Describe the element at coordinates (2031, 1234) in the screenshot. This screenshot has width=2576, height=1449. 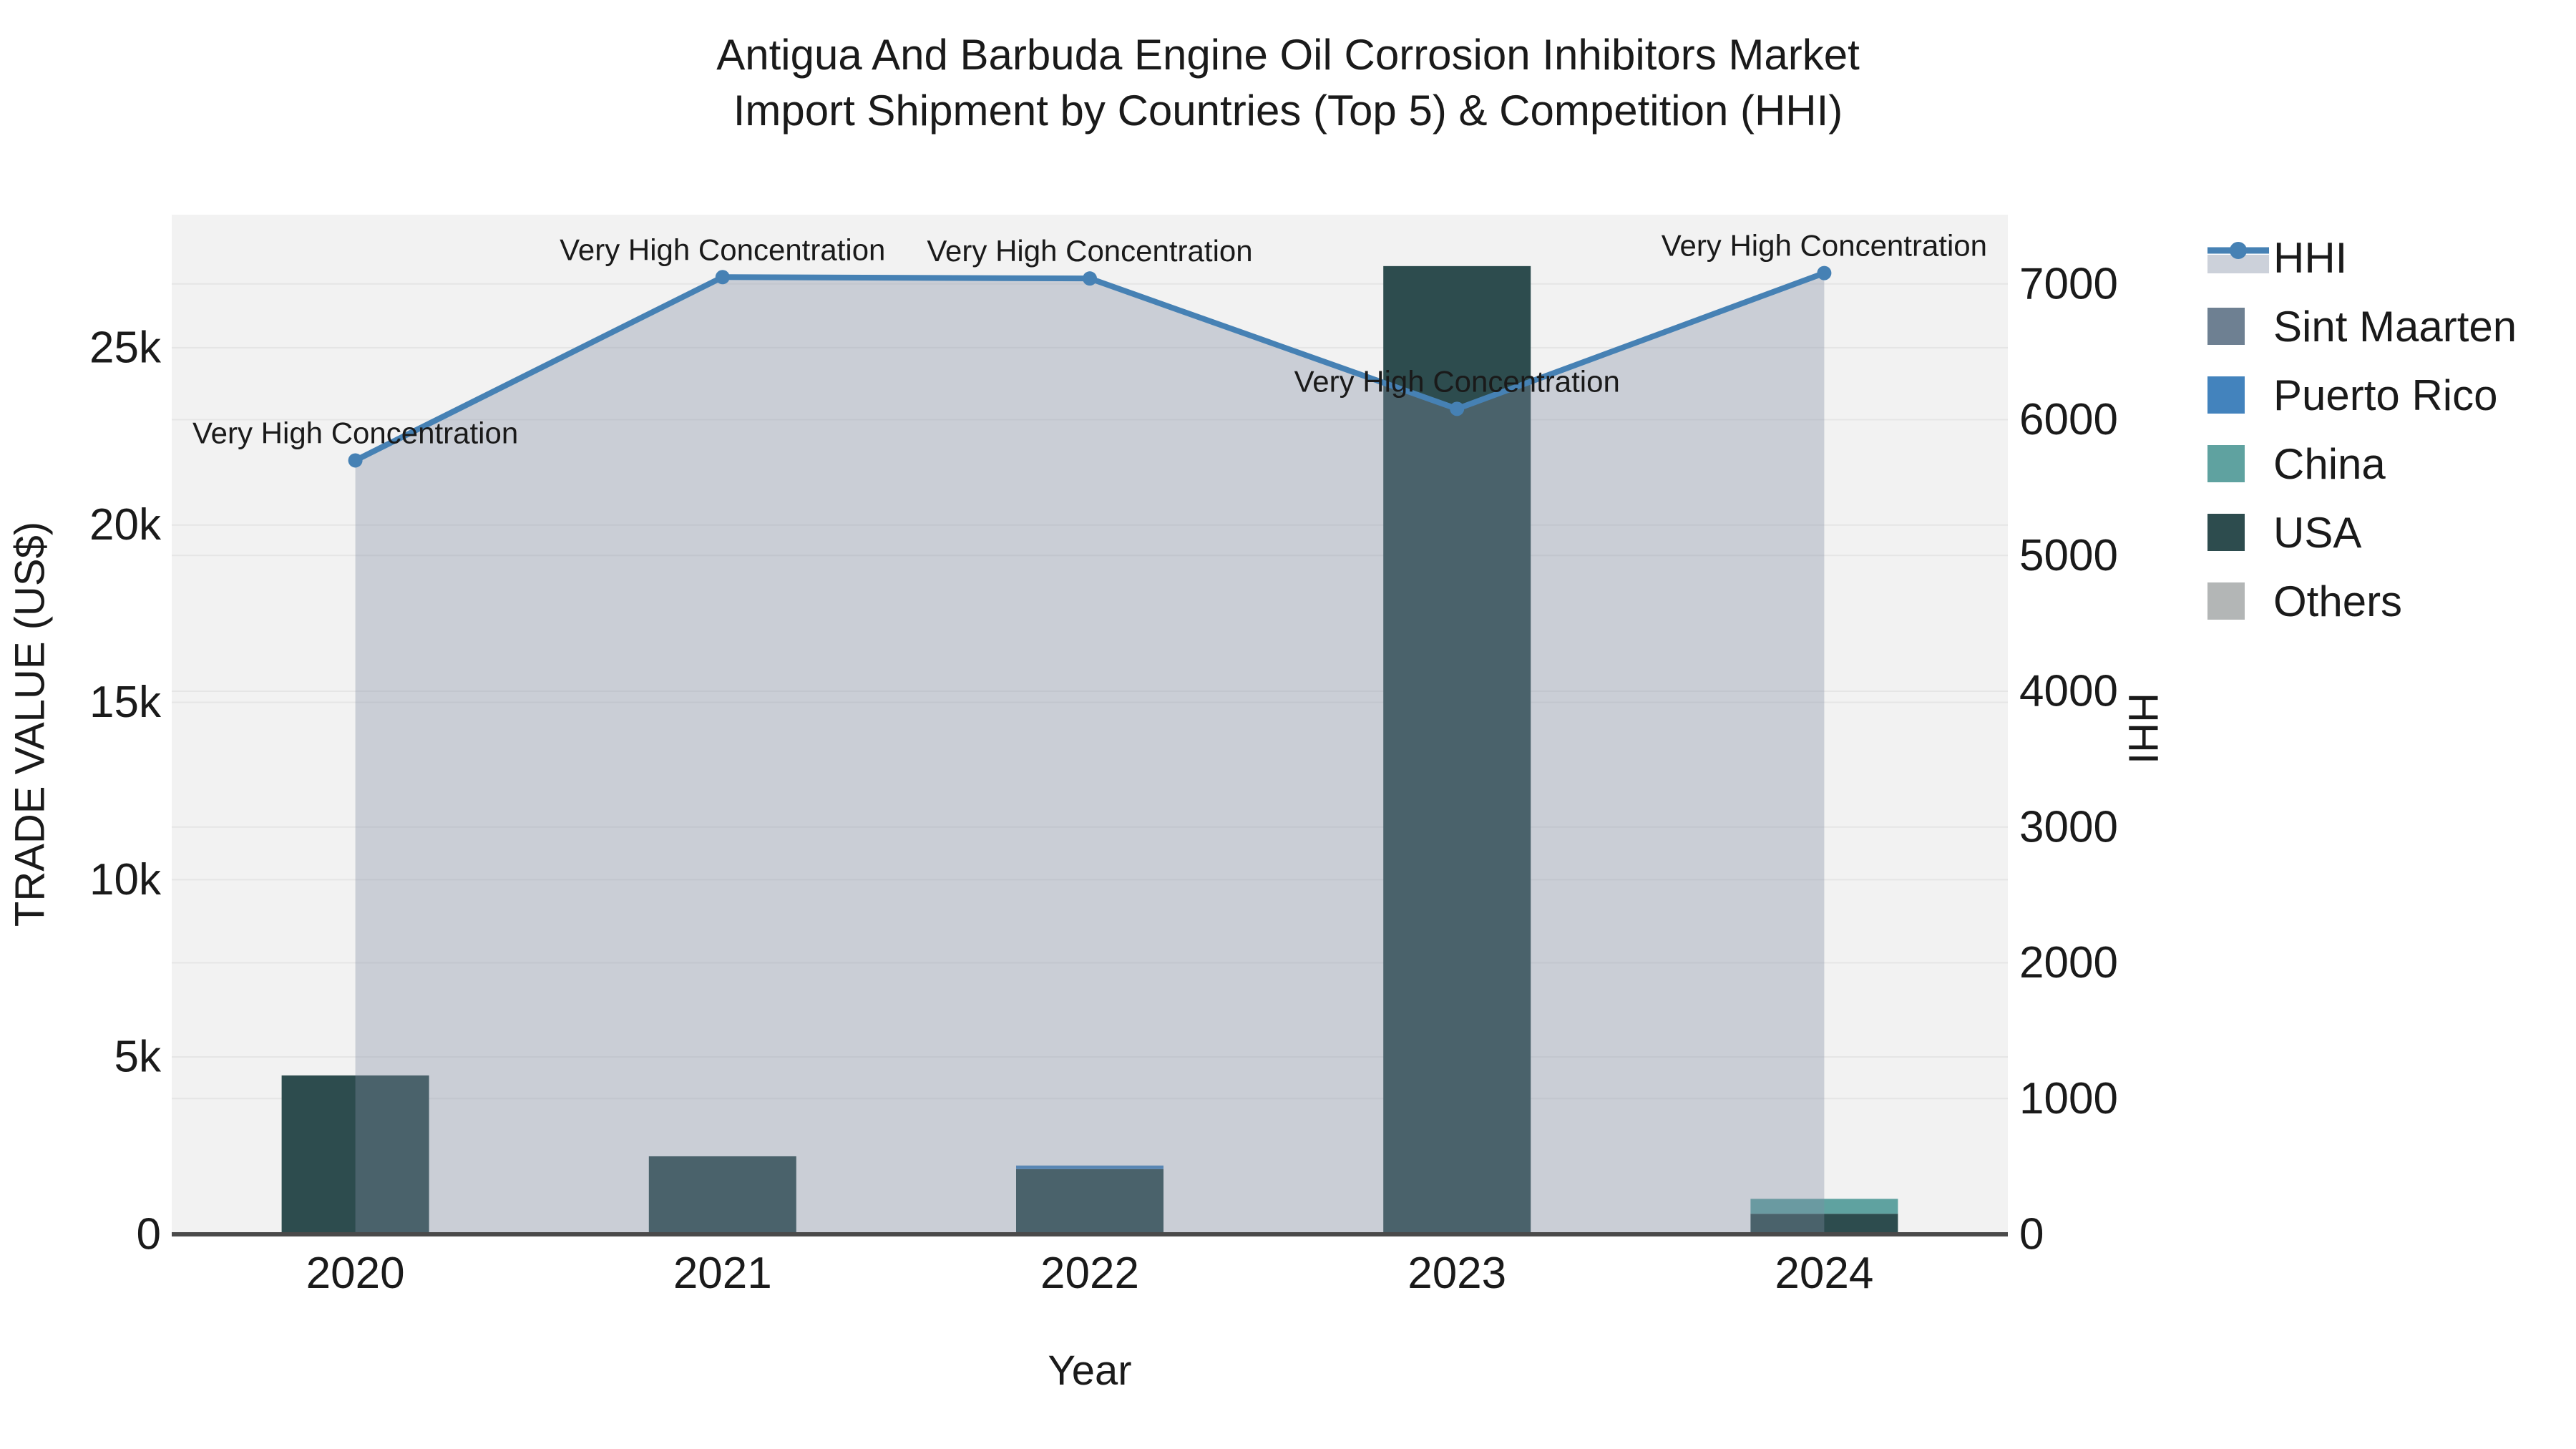
I see `right-tick-0: 0` at that location.